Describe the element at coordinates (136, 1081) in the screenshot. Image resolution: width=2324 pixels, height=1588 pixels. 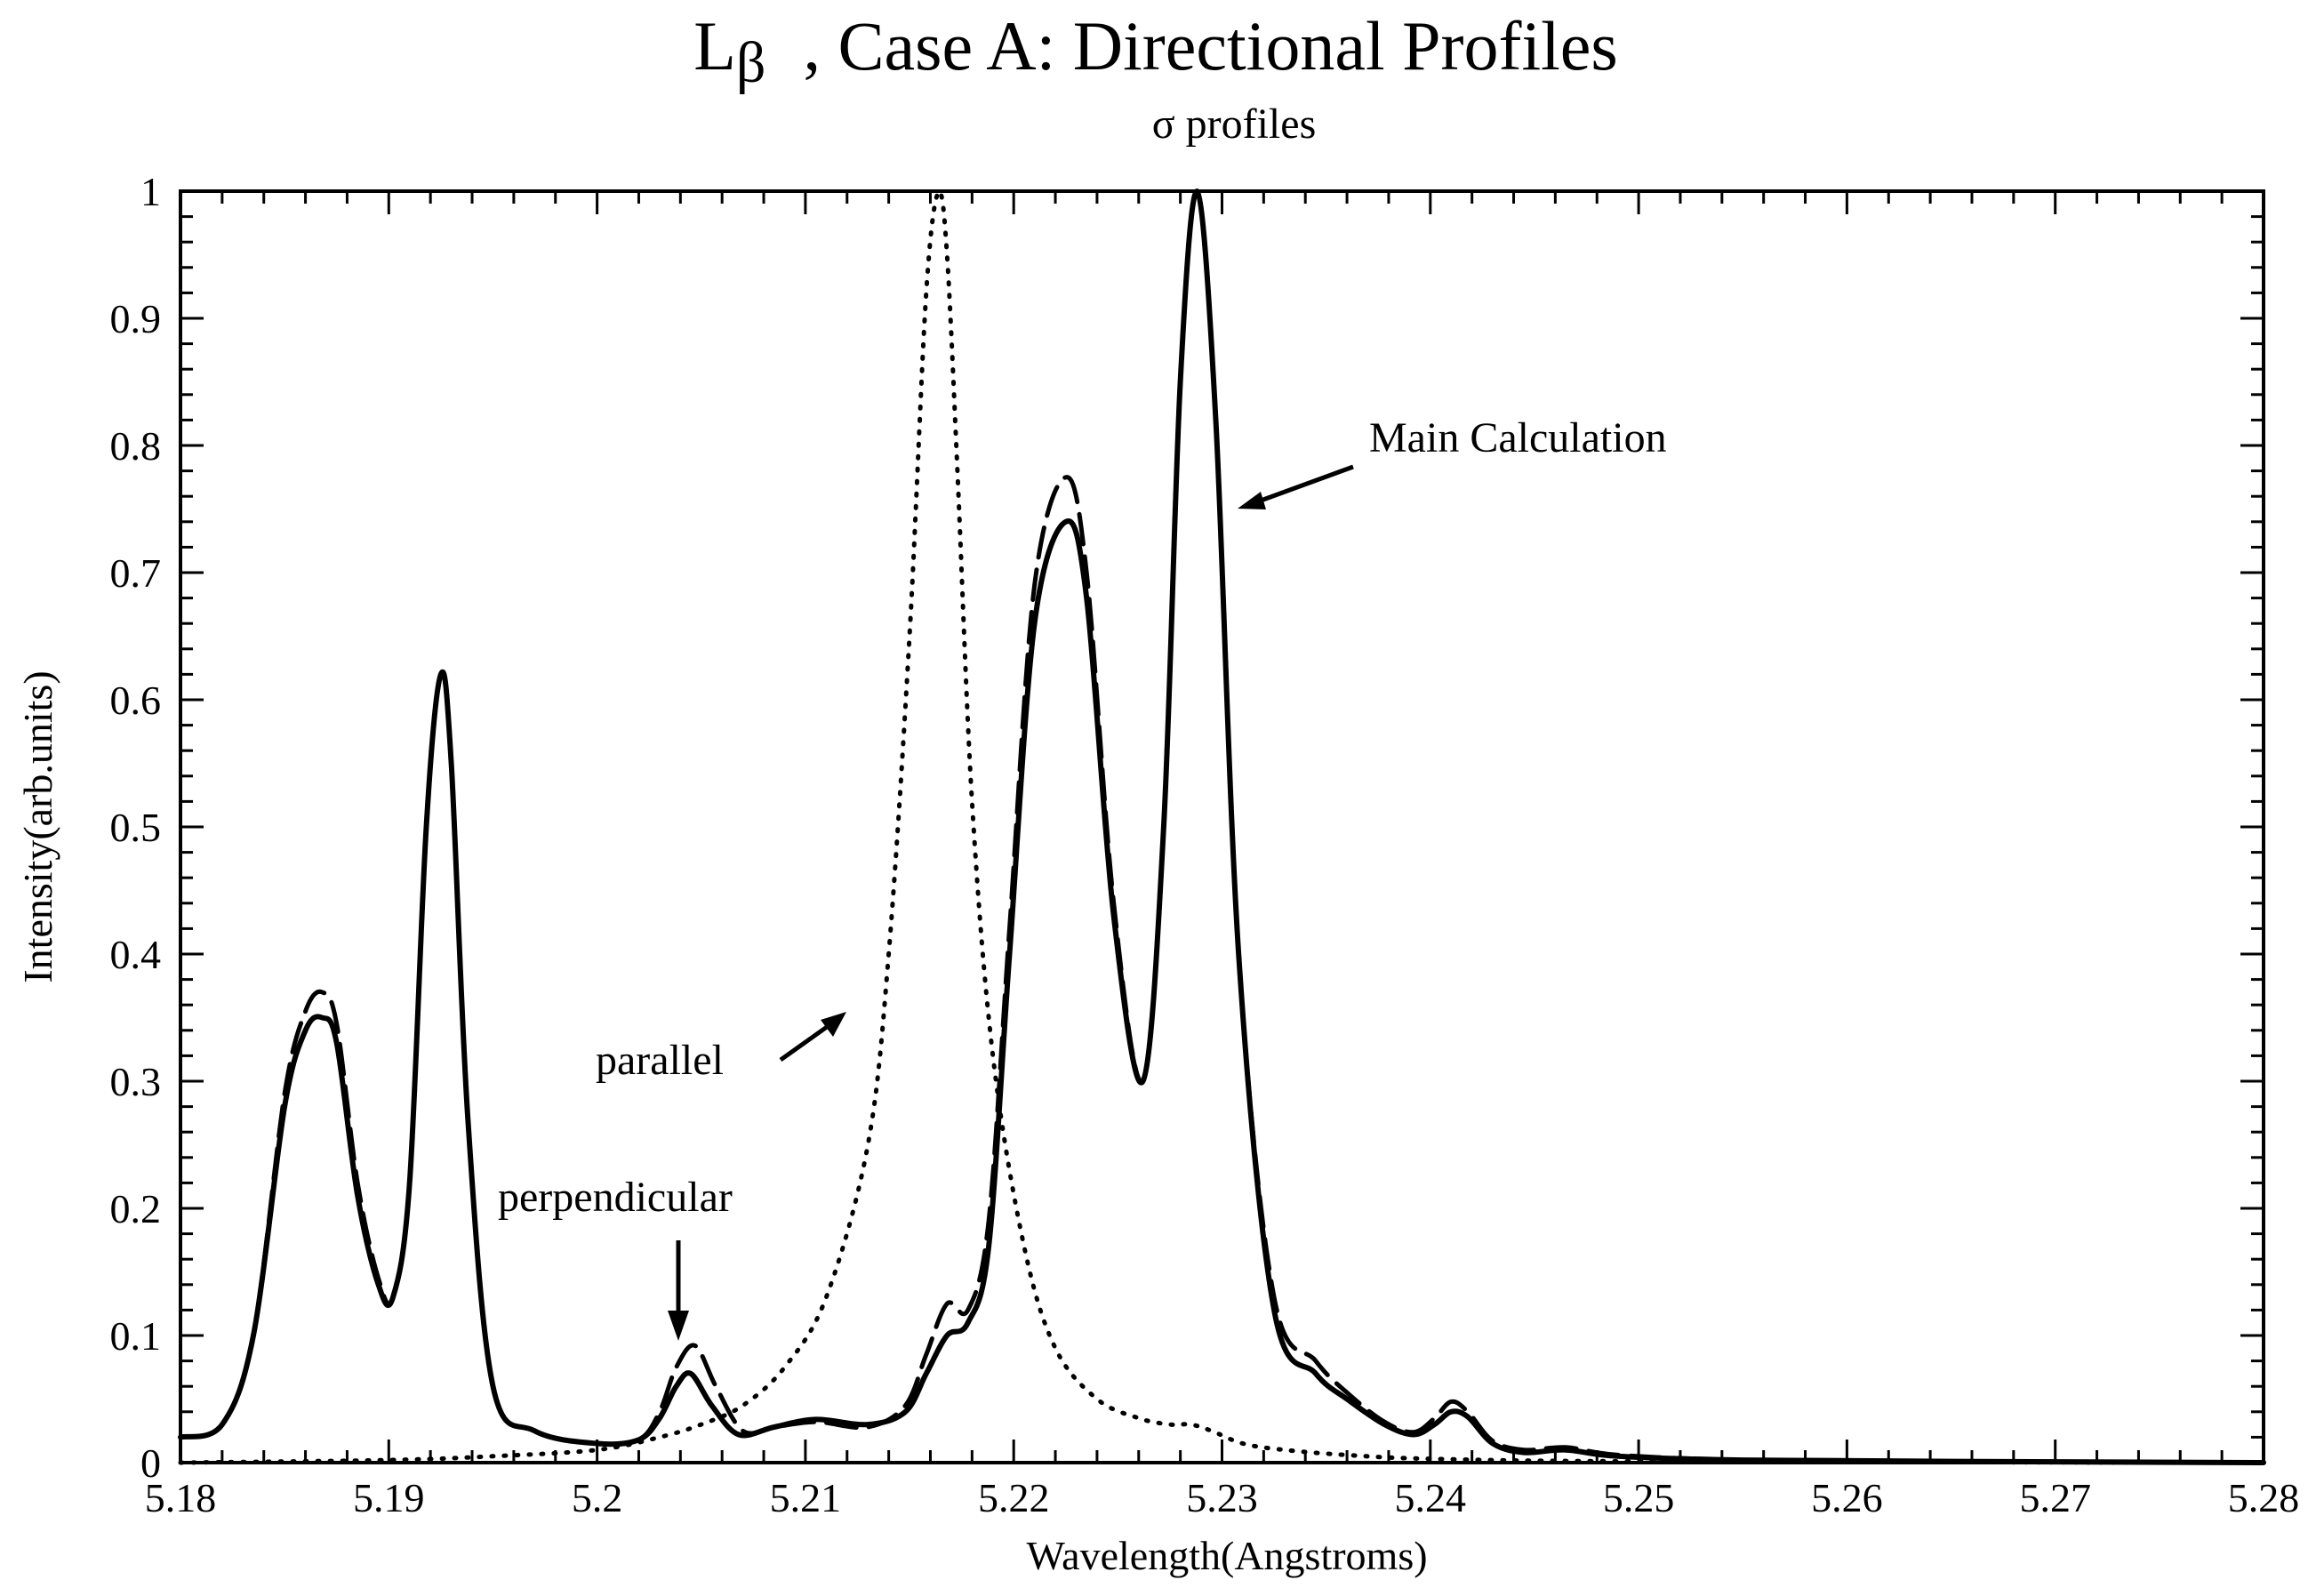
I see `y-tick-label: 0.3` at that location.